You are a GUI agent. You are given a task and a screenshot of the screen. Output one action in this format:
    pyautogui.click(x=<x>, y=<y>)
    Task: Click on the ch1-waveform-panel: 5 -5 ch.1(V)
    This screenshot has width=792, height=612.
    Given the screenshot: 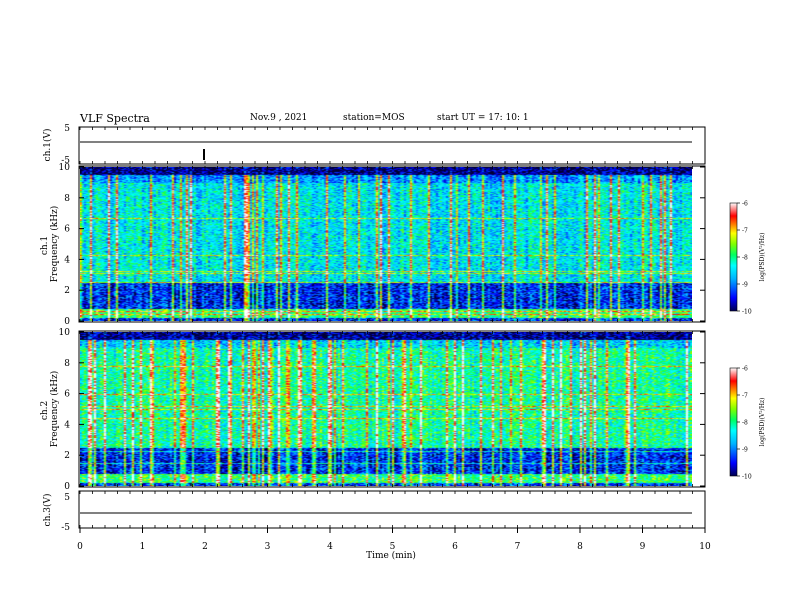 What is the action you would take?
    pyautogui.click(x=374, y=145)
    